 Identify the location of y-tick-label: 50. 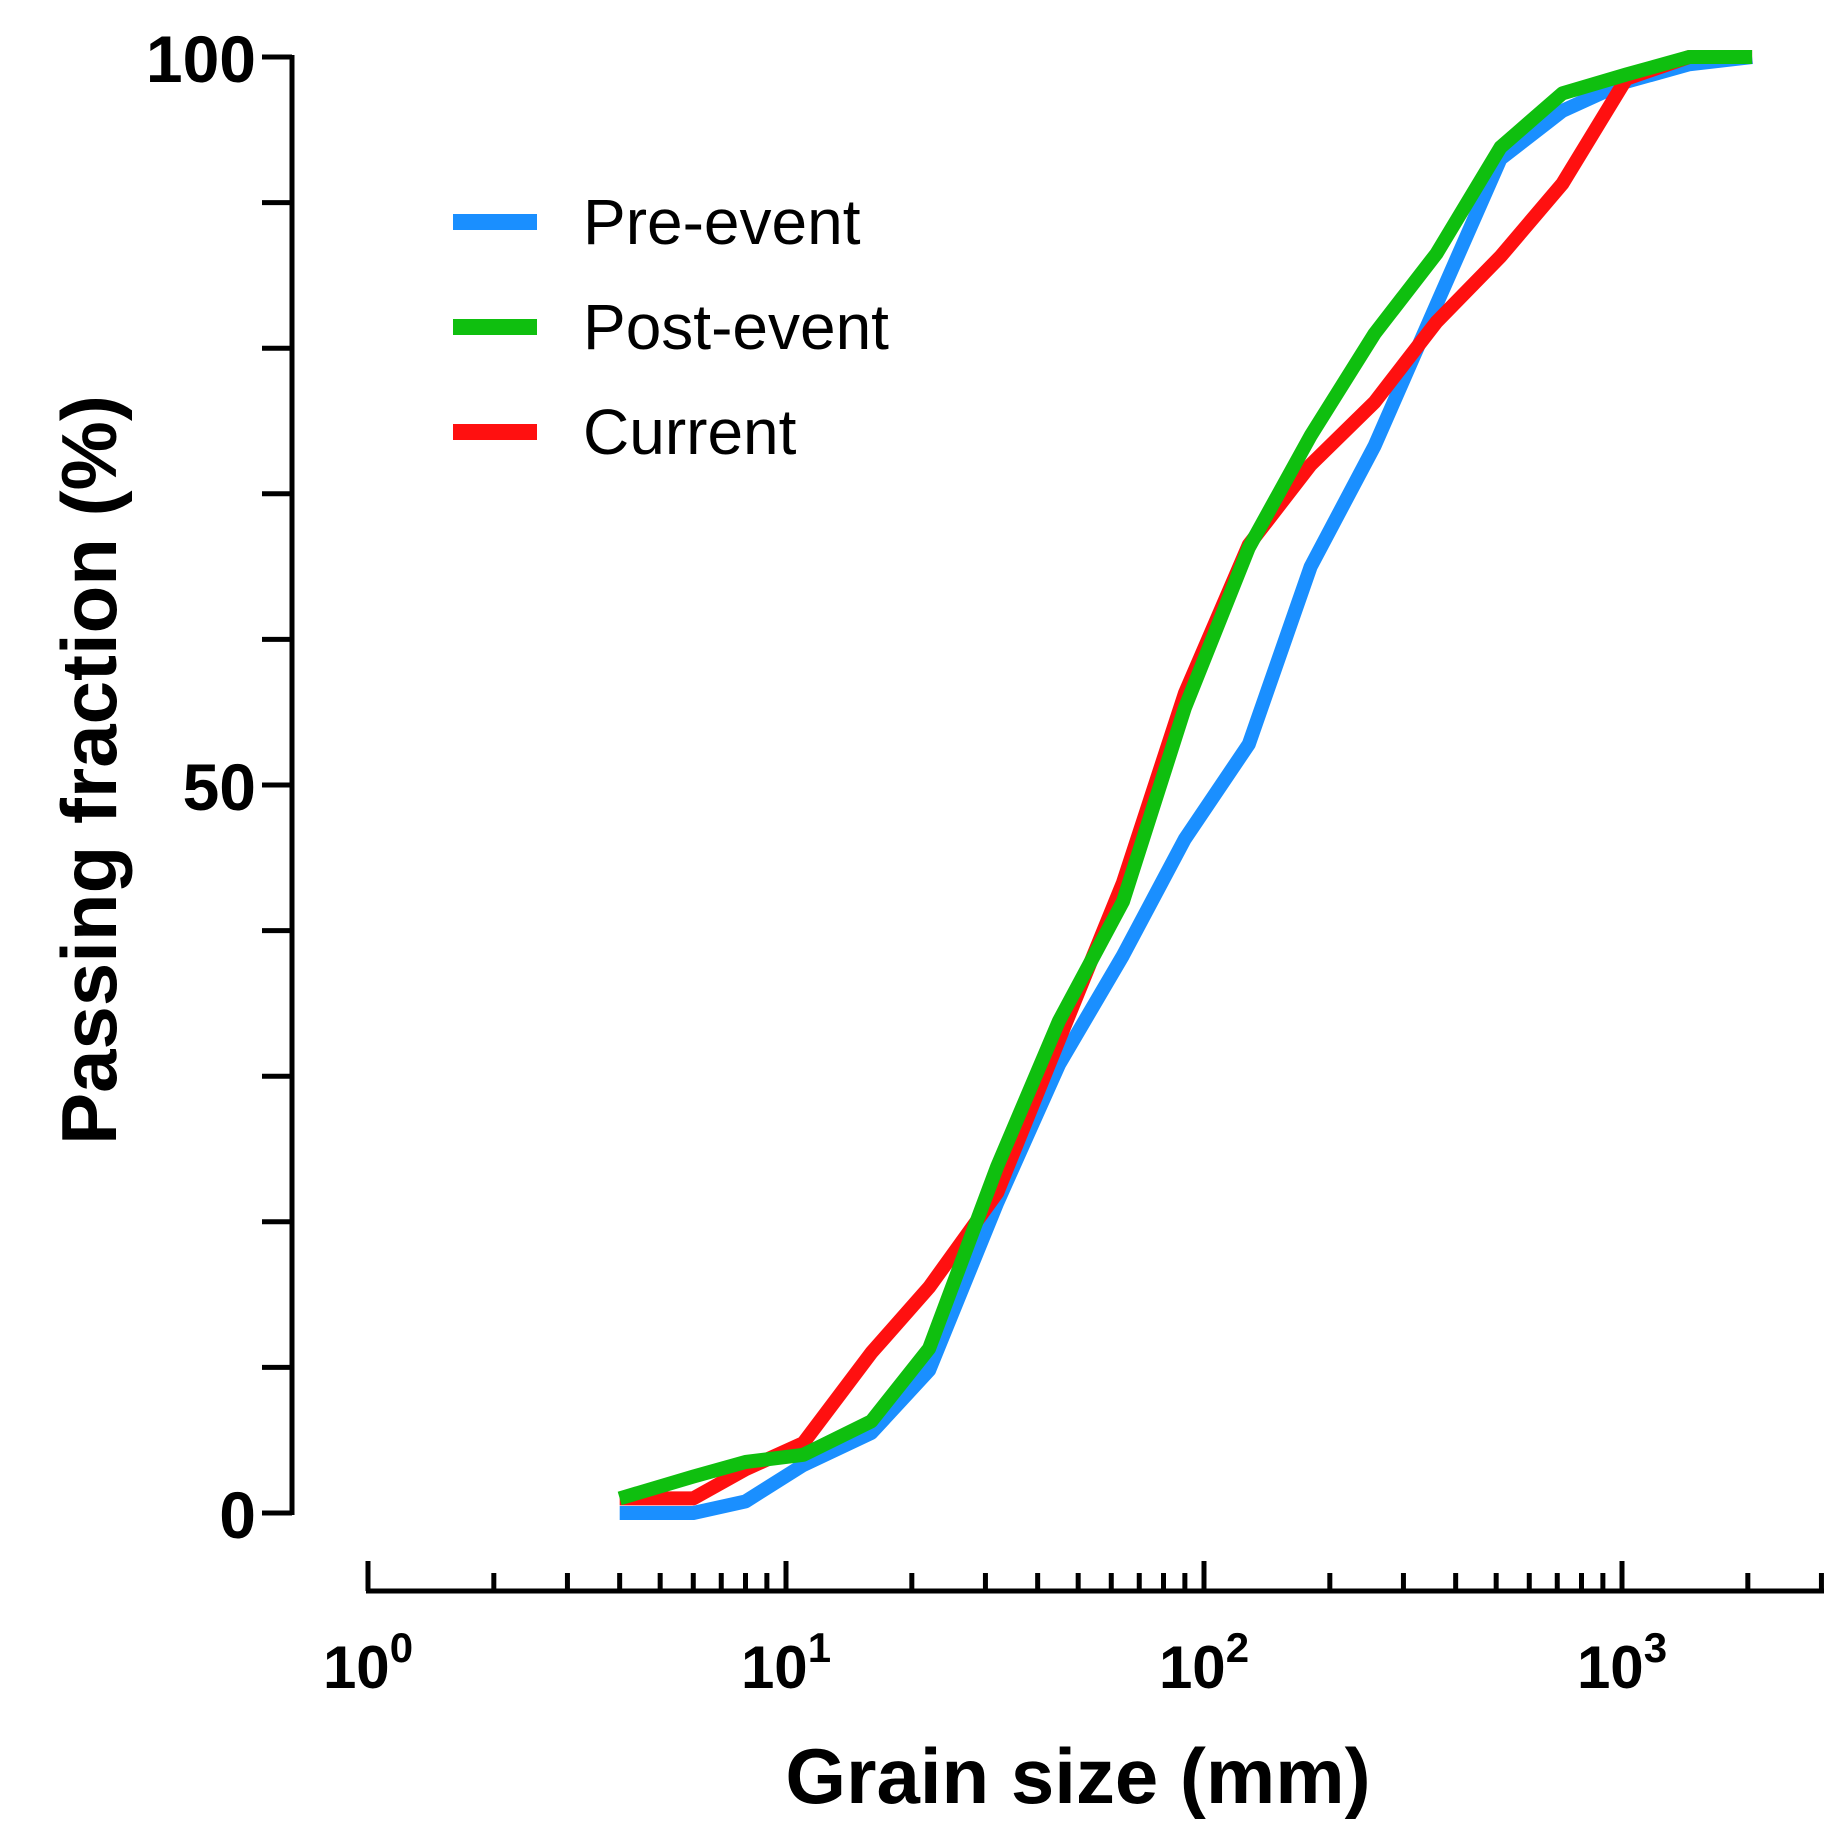
(219, 787).